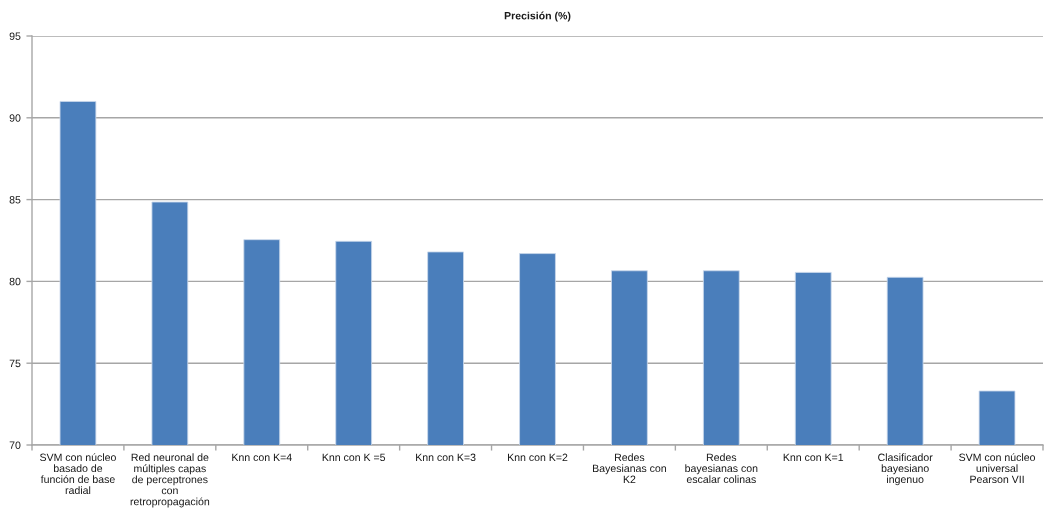 The width and height of the screenshot is (1045, 514). I want to click on x-tick-label: Redes bayesianas con escalar colinas, so click(721, 468).